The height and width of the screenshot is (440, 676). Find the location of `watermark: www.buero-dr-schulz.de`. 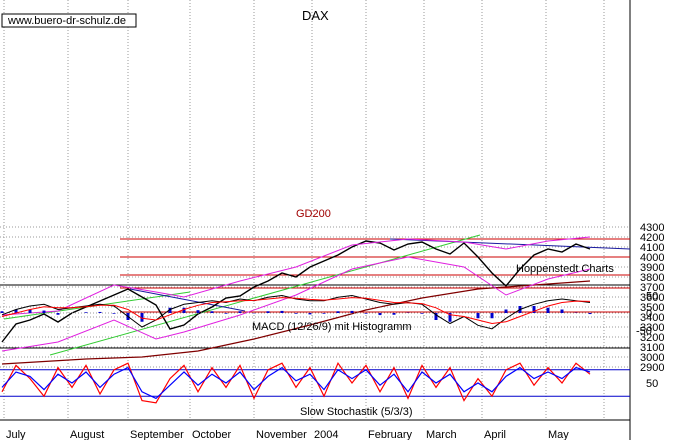

watermark: www.buero-dr-schulz.de is located at coordinates (66, 21).